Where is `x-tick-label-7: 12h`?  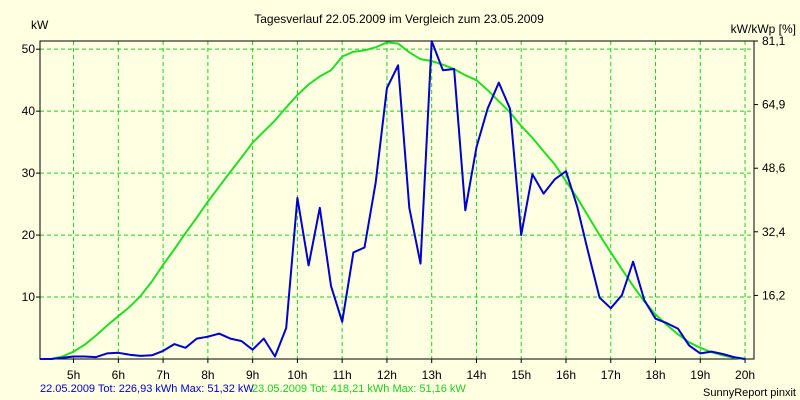
x-tick-label-7: 12h is located at coordinates (387, 375).